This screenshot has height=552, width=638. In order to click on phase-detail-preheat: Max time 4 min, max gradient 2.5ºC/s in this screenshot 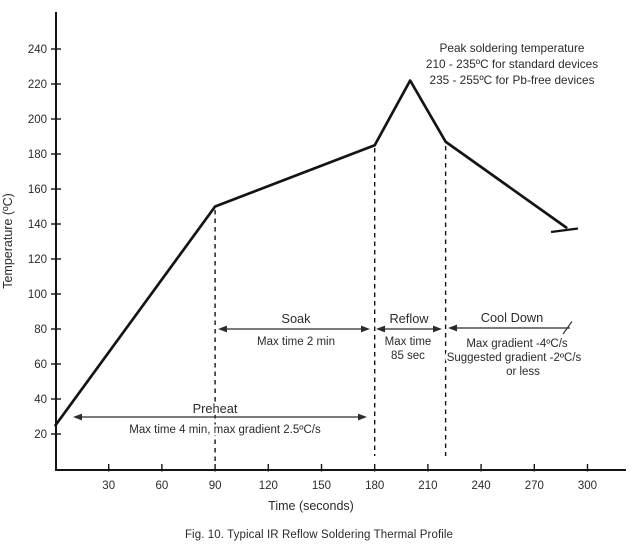, I will do `click(225, 430)`.